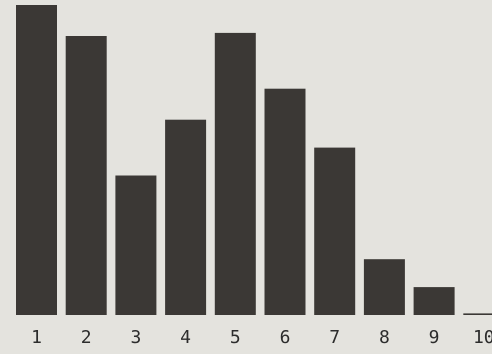  I want to click on x-tick-label-9: 9, so click(434, 337).